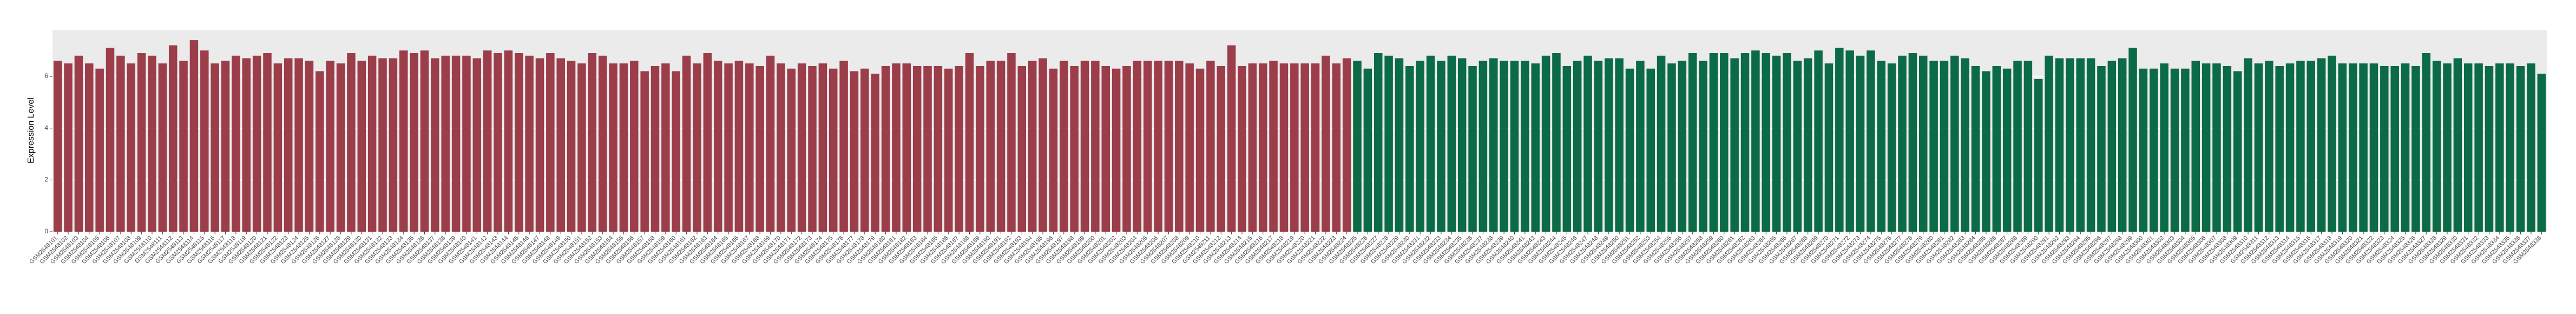 This screenshot has height=314, width=2576. What do you see at coordinates (46, 76) in the screenshot?
I see `y-tick-label: 6` at bounding box center [46, 76].